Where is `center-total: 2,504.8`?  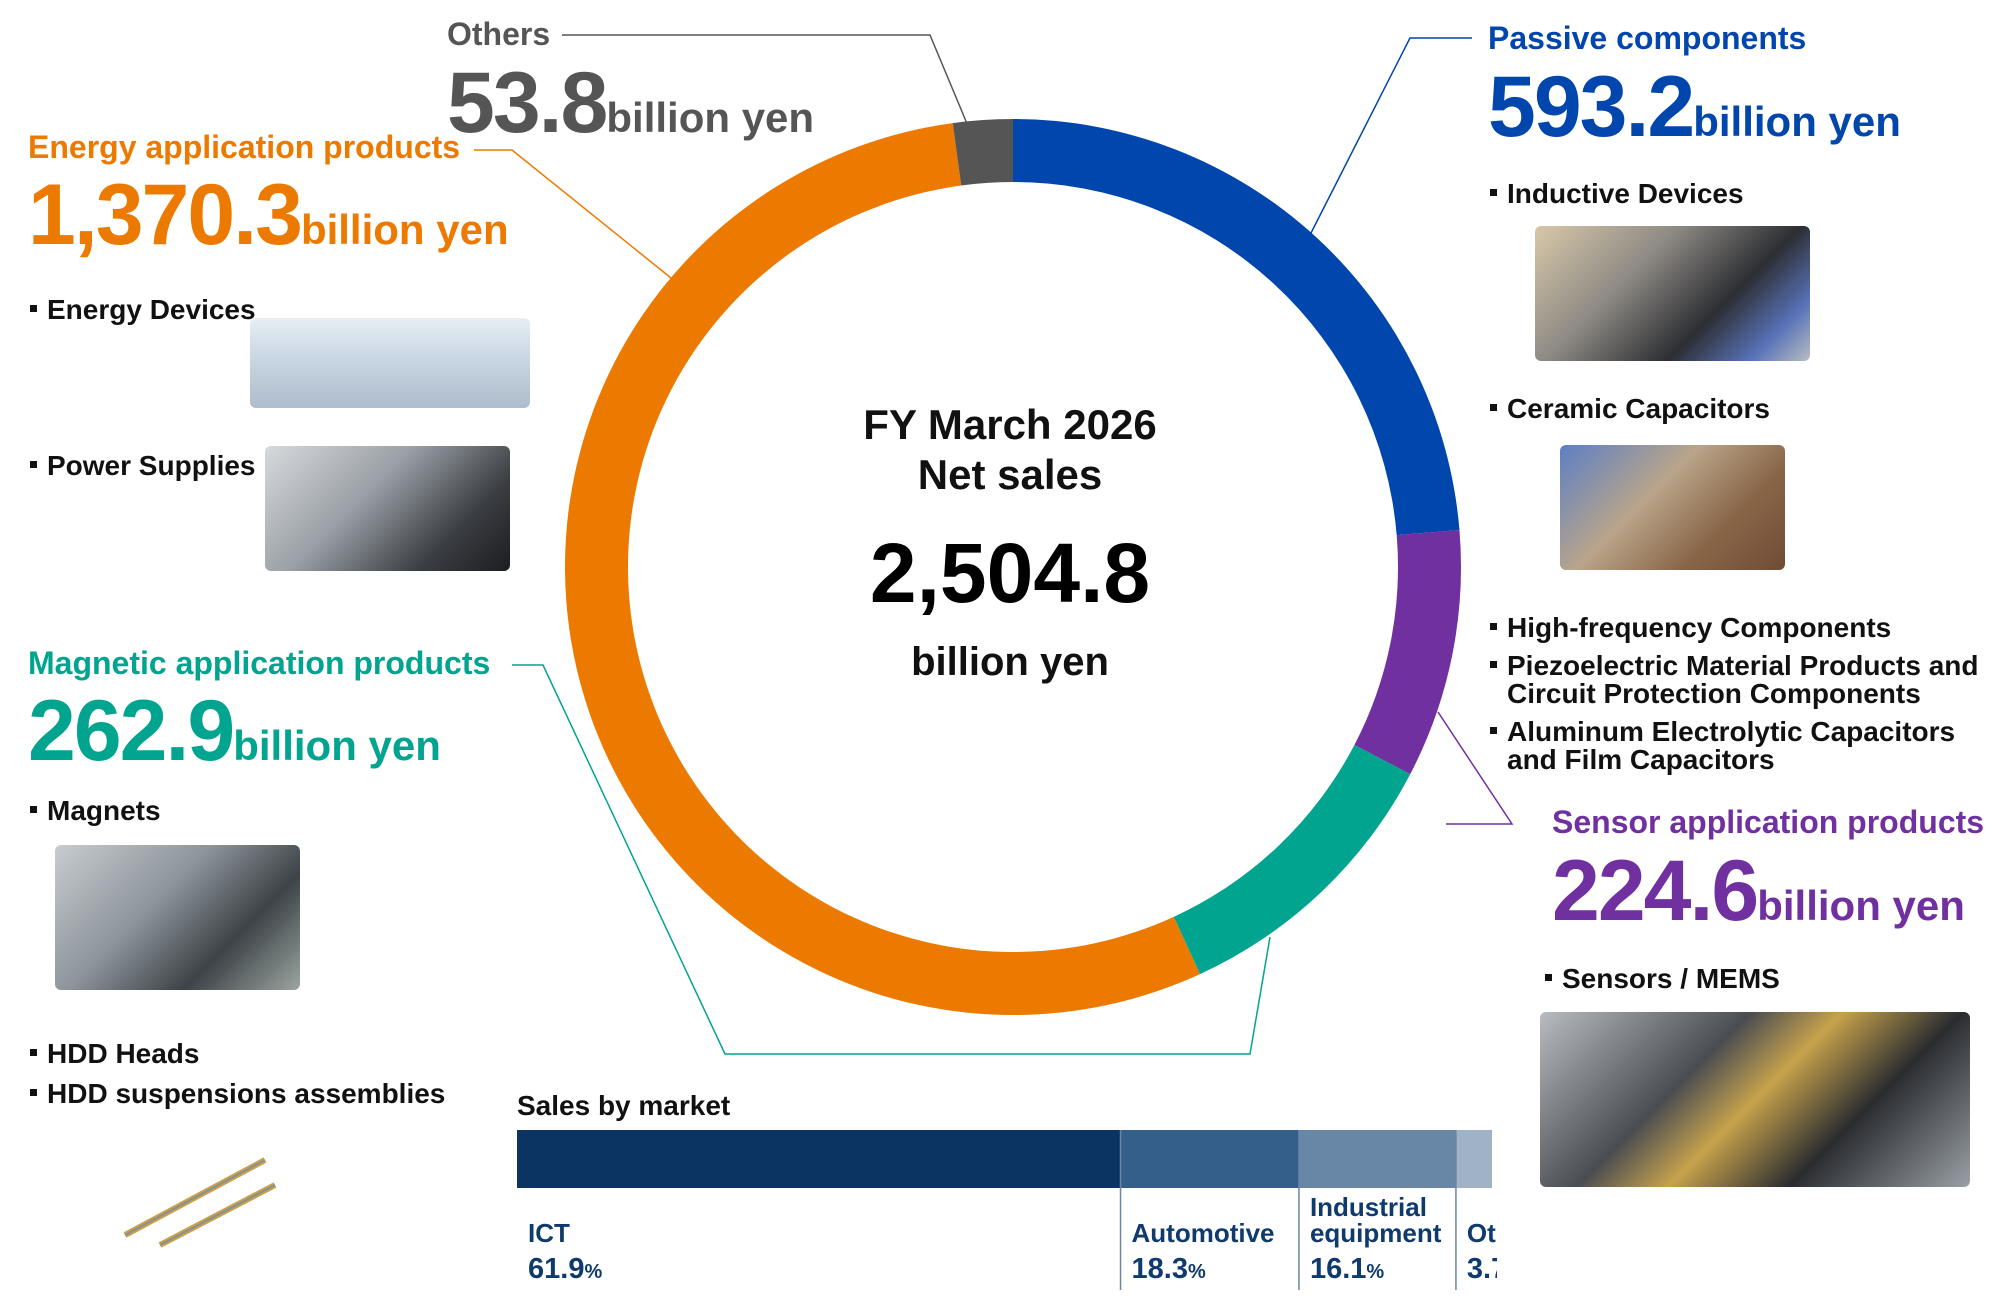
center-total: 2,504.8 is located at coordinates (1010, 573).